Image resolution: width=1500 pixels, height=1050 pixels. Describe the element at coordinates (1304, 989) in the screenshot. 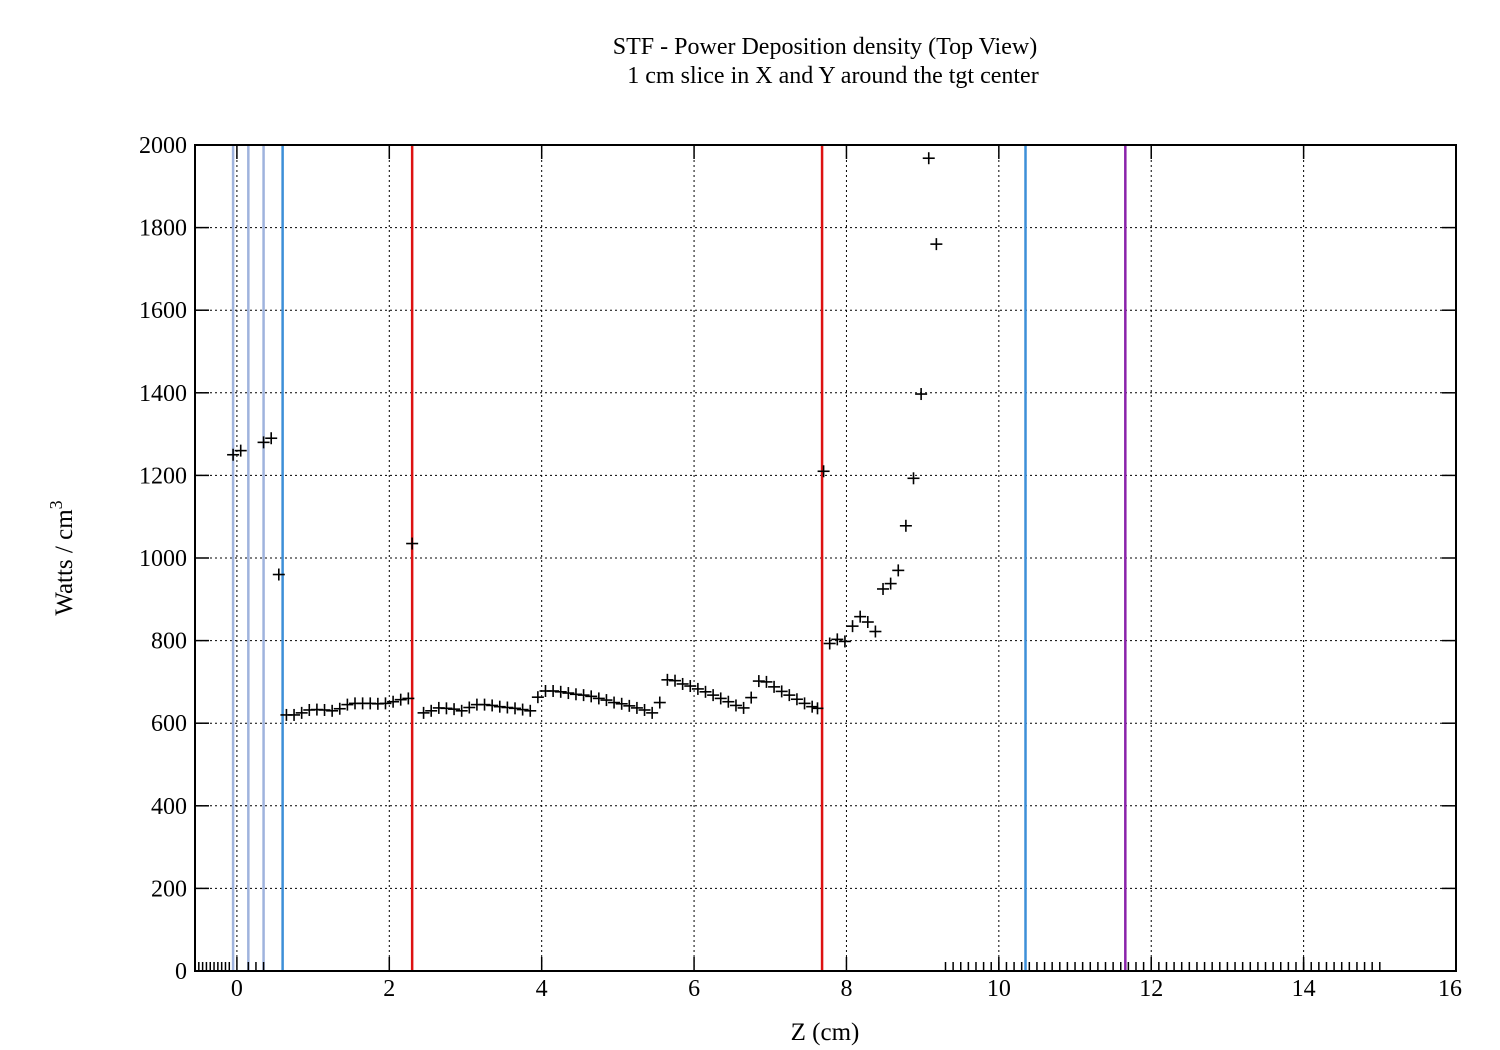

I see `x-tick-label: 14` at that location.